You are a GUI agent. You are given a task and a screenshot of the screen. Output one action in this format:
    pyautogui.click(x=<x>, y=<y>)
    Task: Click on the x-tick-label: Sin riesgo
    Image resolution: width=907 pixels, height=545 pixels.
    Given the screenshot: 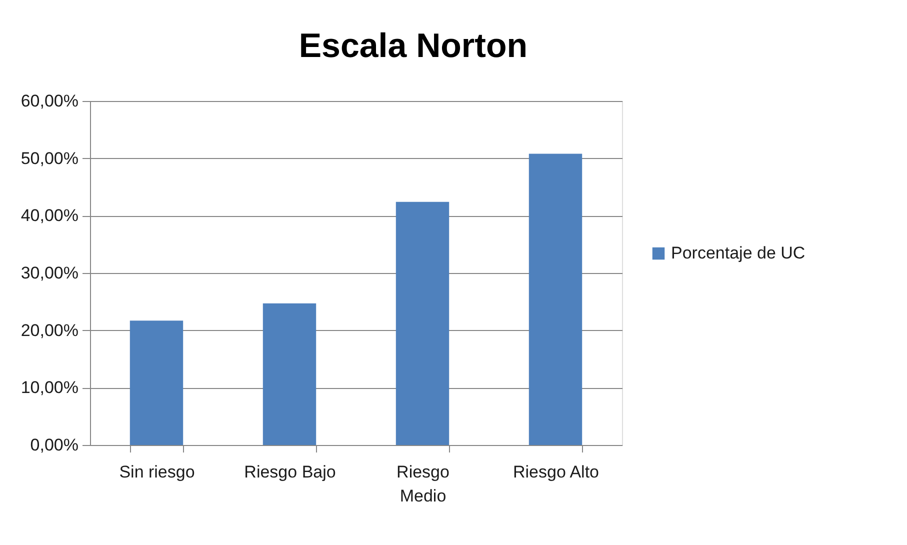 What is the action you would take?
    pyautogui.click(x=157, y=472)
    